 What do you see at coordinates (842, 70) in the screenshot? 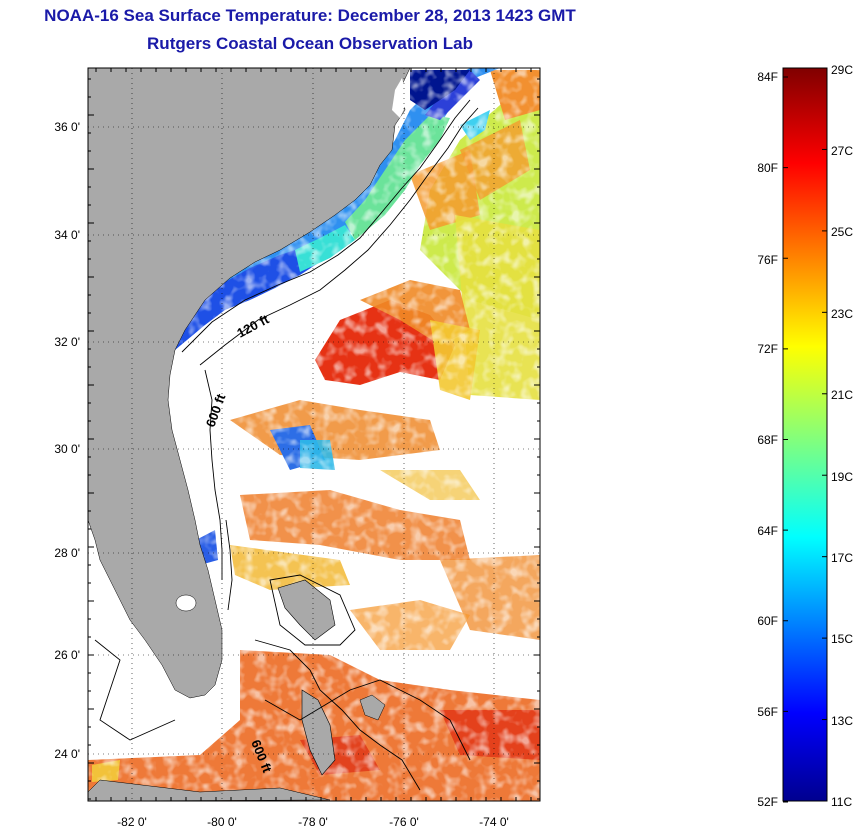
I see `colorbar-c-label: 29C` at bounding box center [842, 70].